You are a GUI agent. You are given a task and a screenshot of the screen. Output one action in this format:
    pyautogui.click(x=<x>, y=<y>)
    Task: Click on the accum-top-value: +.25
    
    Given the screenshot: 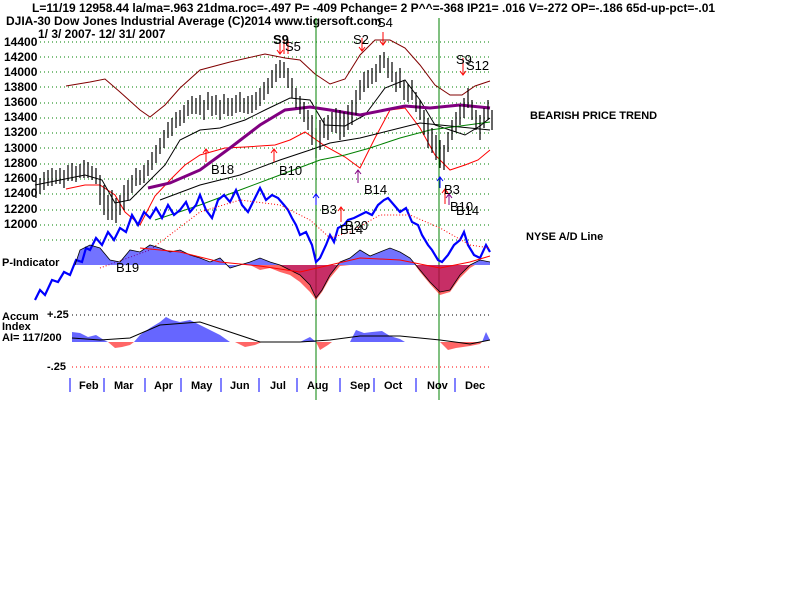 What is the action you would take?
    pyautogui.click(x=58, y=315)
    